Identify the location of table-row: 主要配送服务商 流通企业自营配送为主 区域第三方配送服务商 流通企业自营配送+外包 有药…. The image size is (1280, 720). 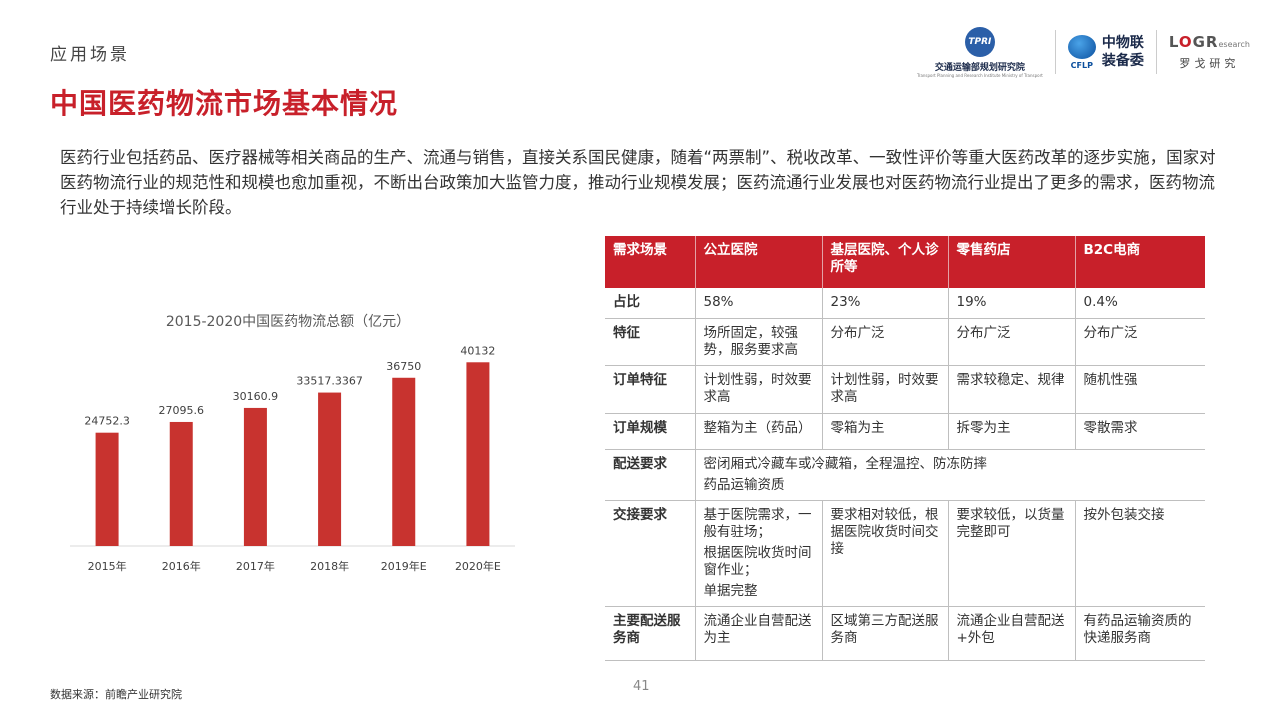
(905, 633).